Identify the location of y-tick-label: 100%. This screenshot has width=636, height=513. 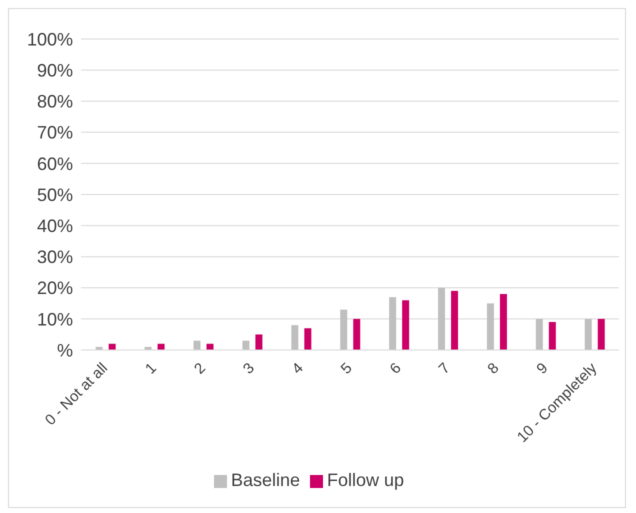
(49, 39).